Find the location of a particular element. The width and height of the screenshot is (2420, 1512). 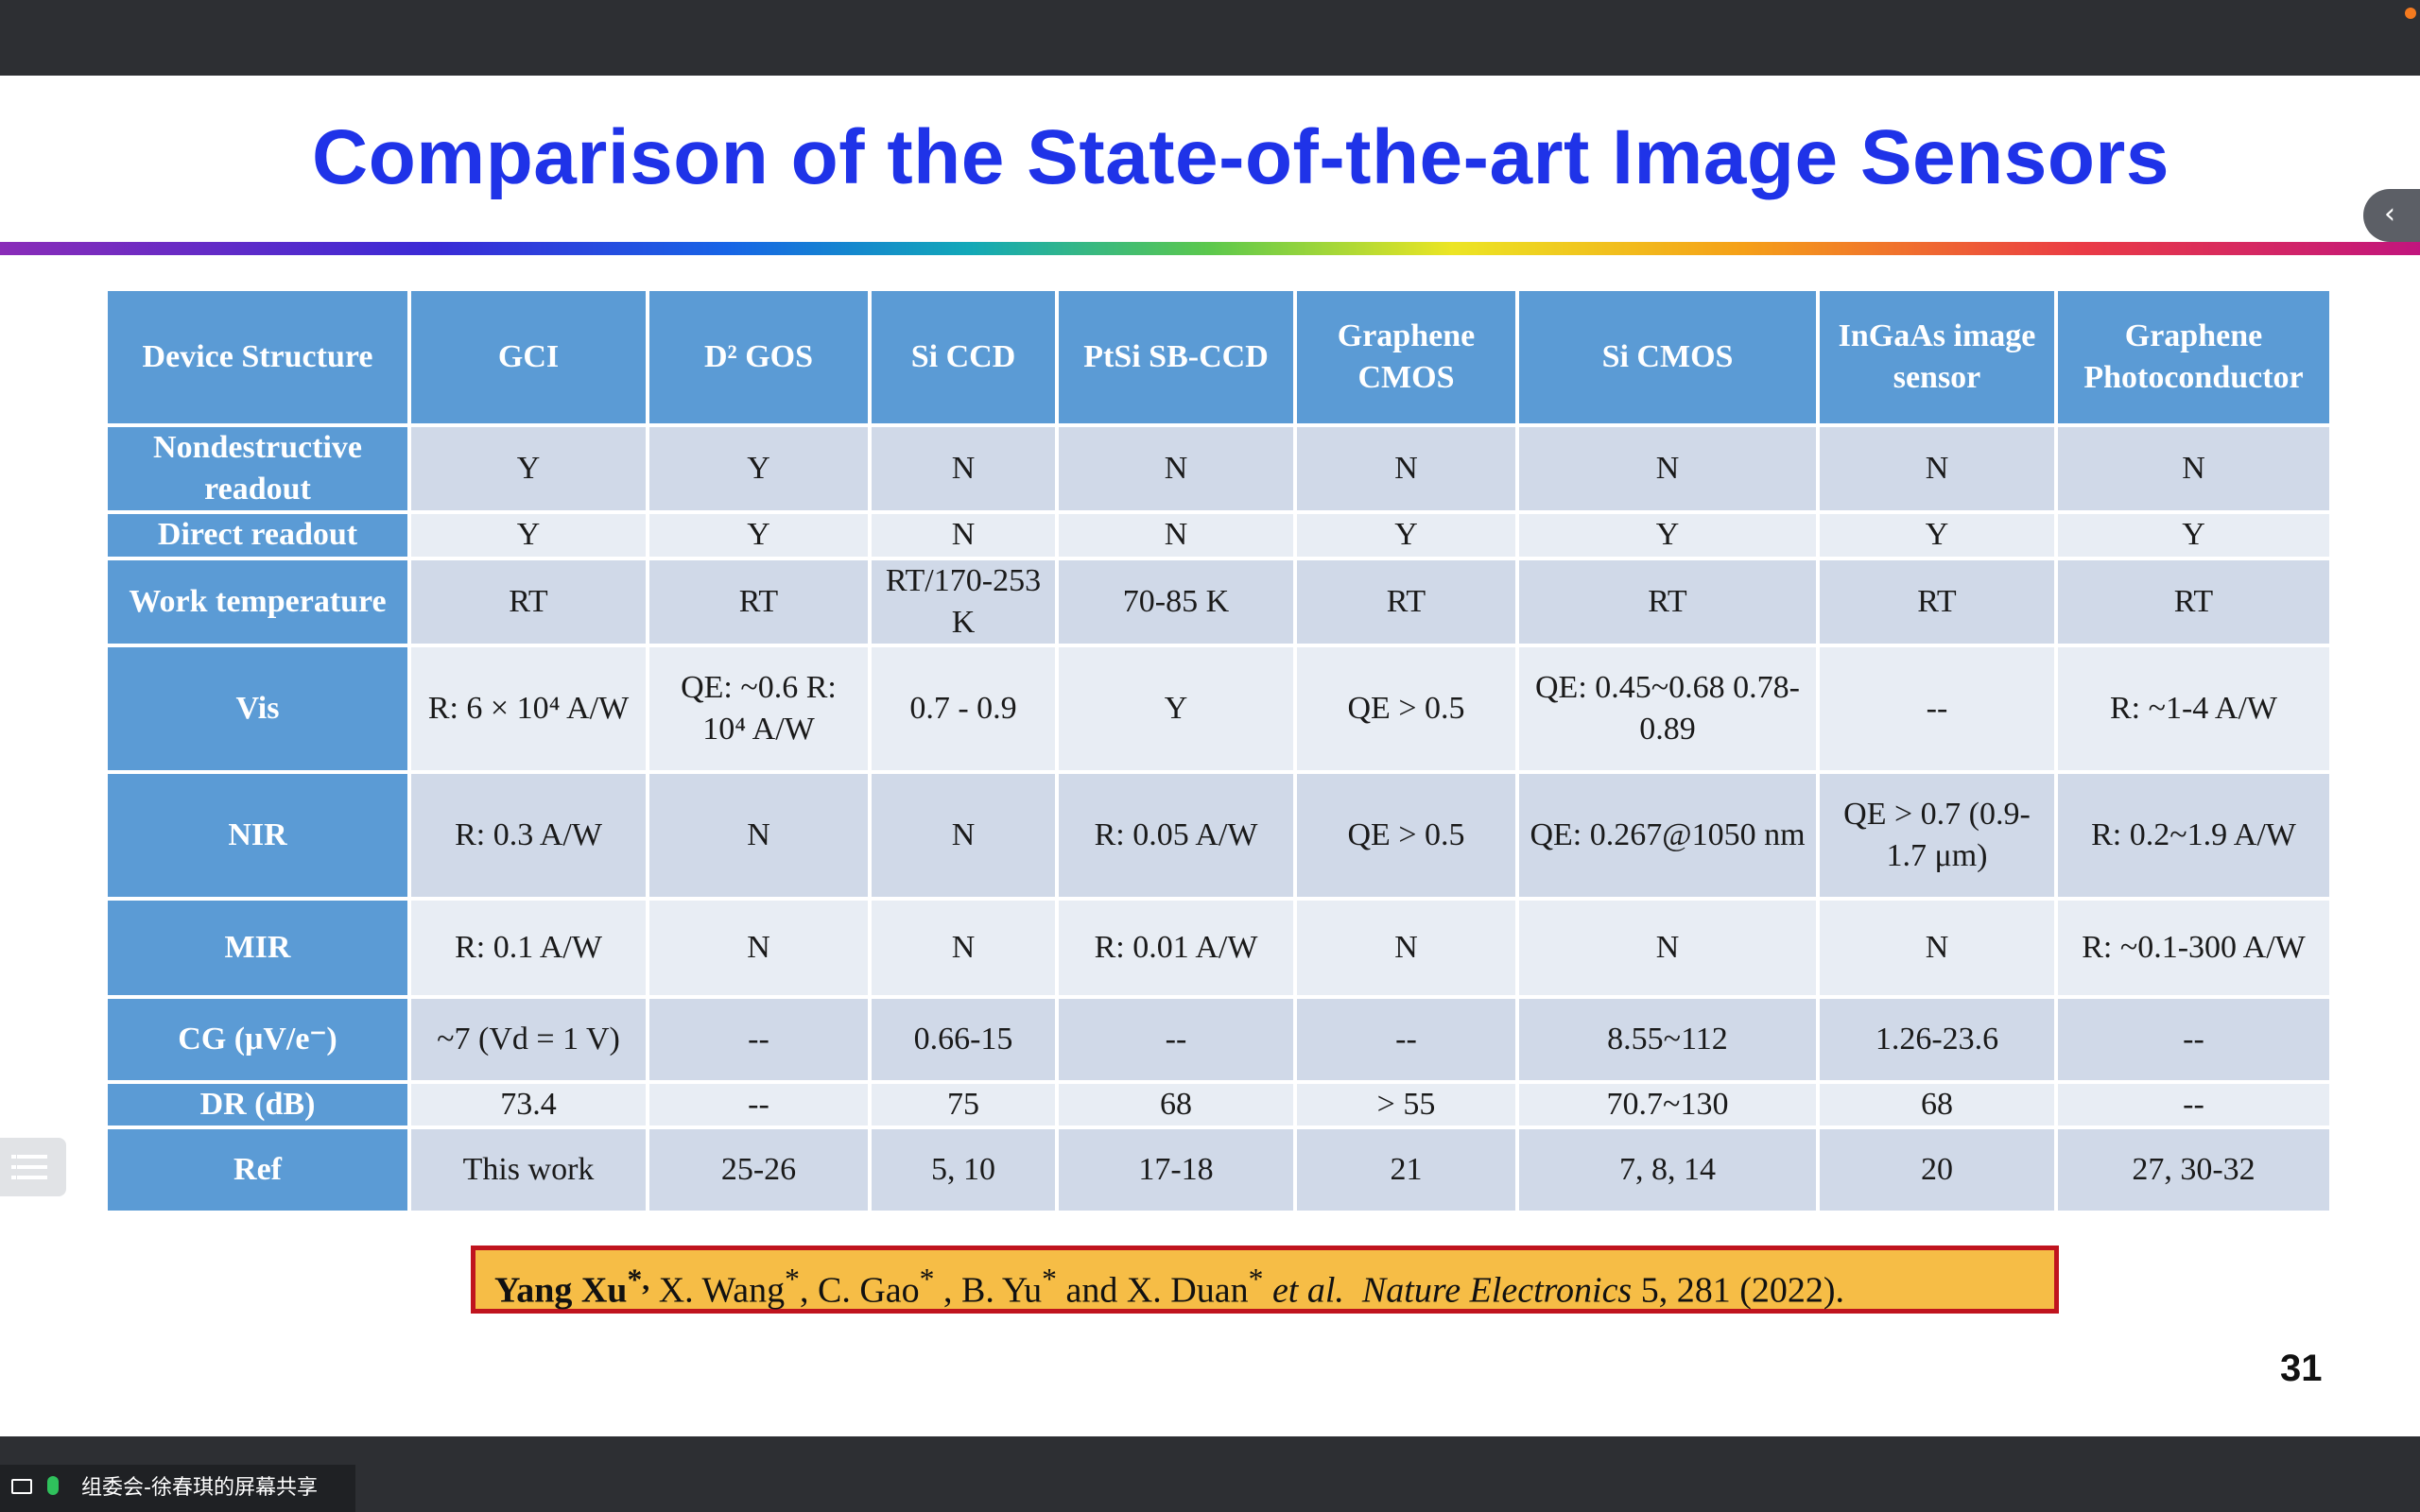

table-cell: R: 6 × 10⁴ A/W is located at coordinates (528, 708).